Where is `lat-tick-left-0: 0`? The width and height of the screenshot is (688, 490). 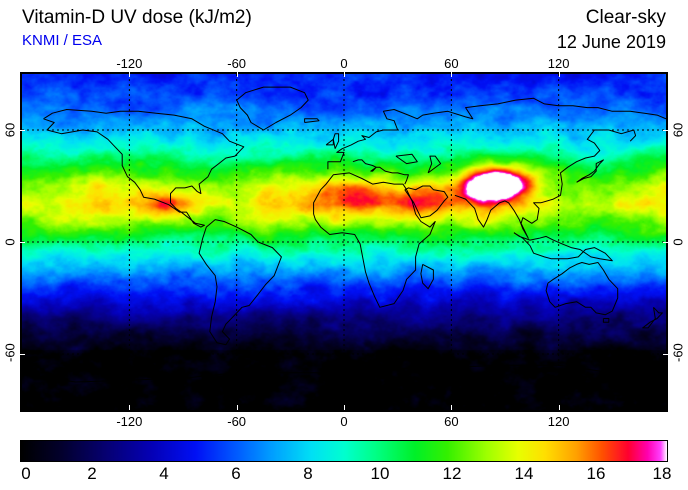
lat-tick-left-0: 0 is located at coordinates (10, 242).